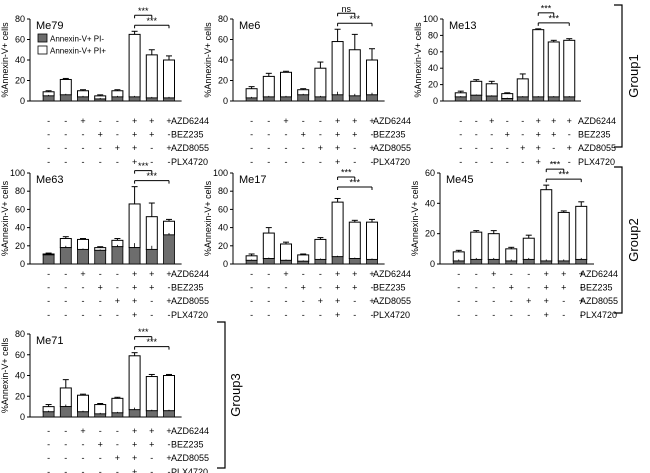 The width and height of the screenshot is (650, 473). I want to click on group-label: Group1, so click(633, 75).